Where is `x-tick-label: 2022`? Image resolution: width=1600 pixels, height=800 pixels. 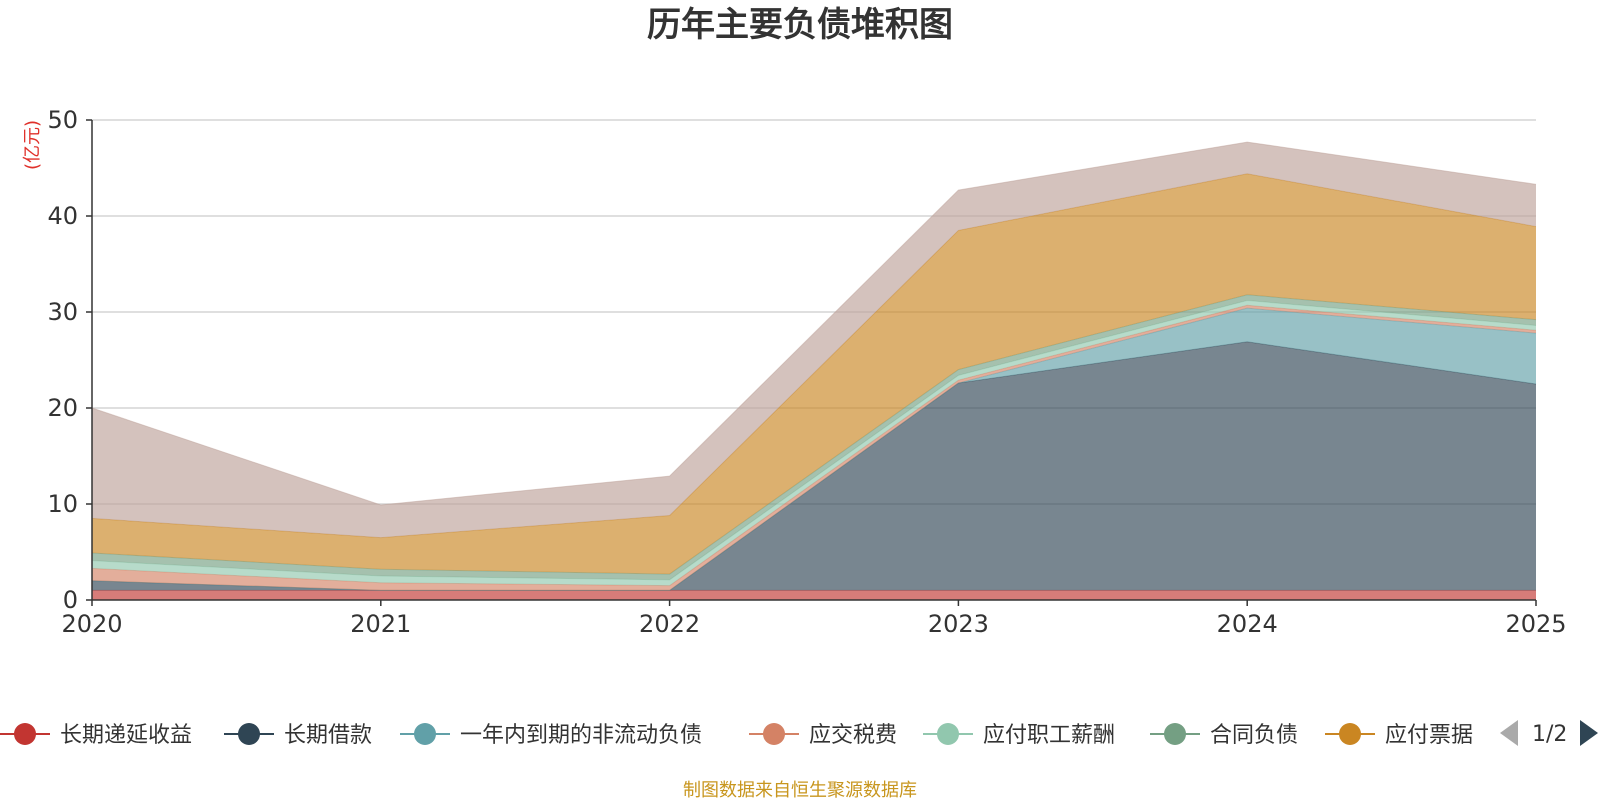 x-tick-label: 2022 is located at coordinates (669, 624).